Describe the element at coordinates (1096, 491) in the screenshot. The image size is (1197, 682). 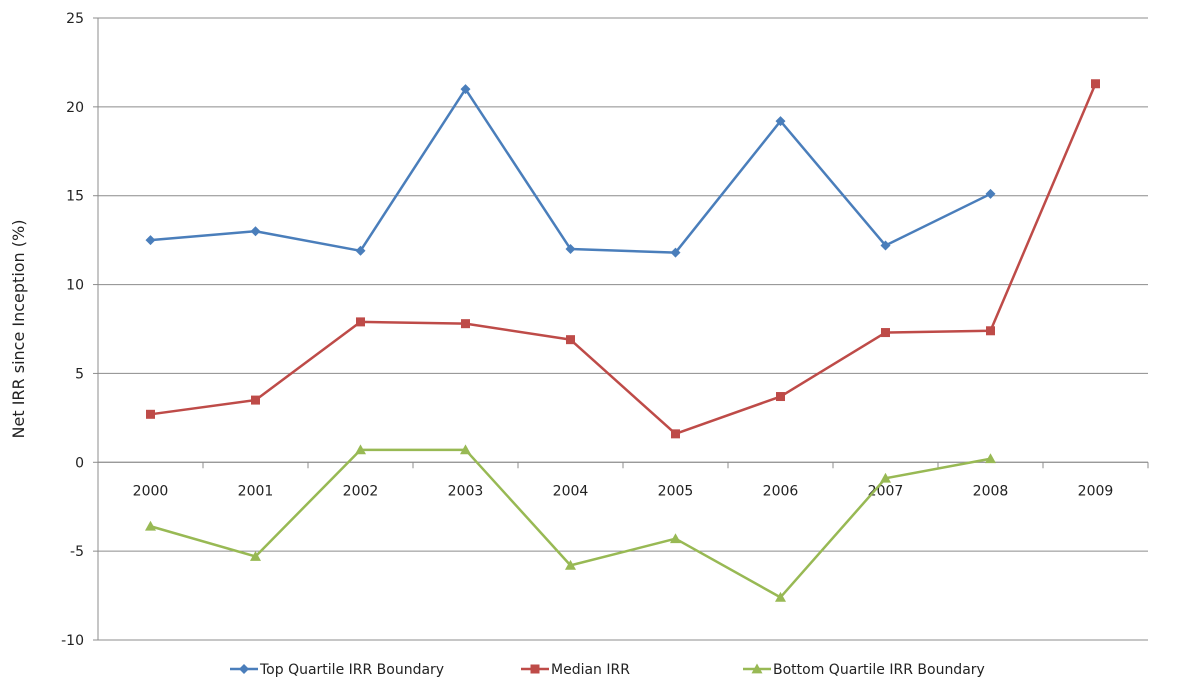
I see `x-tick-label: 2009` at that location.